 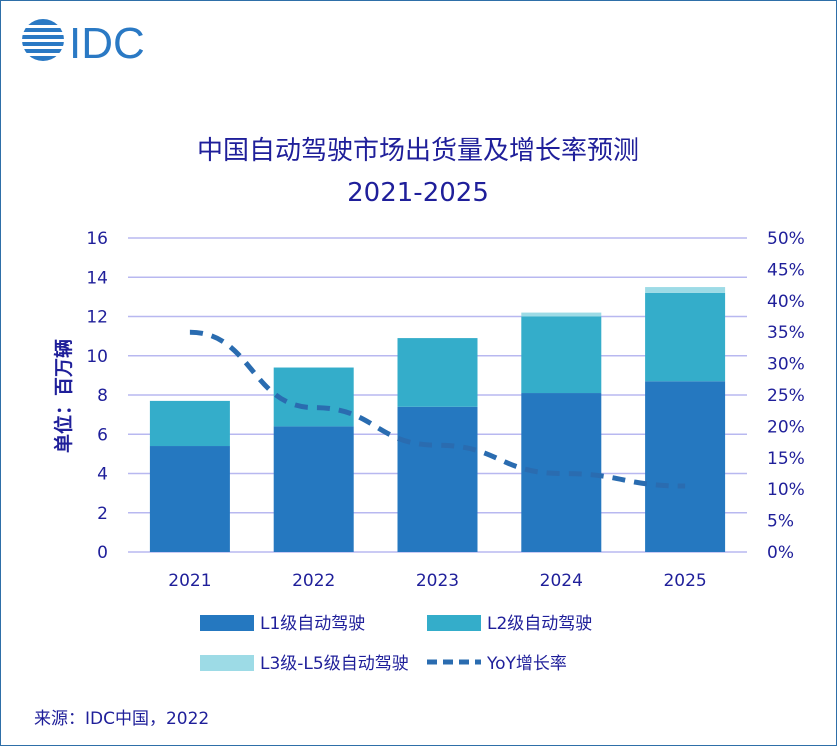 What do you see at coordinates (107, 42) in the screenshot?
I see `logo-text: IDC` at bounding box center [107, 42].